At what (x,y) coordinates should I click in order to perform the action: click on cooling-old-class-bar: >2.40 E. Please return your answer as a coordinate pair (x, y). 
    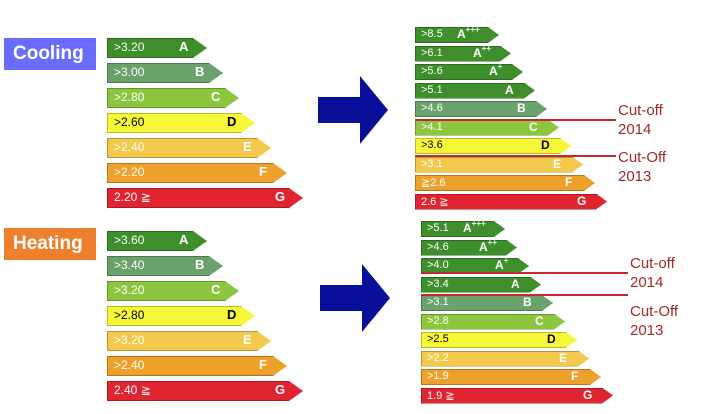
    Looking at the image, I should click on (189, 148).